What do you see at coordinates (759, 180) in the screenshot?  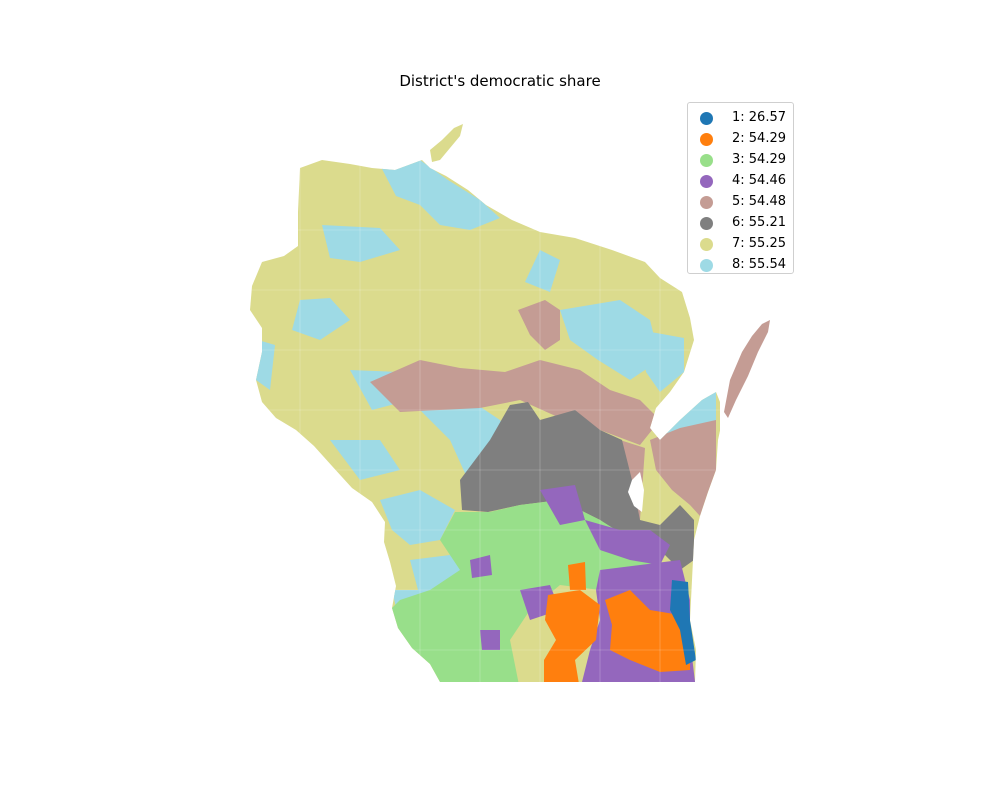 I see `legend-label: 4: 54.46` at bounding box center [759, 180].